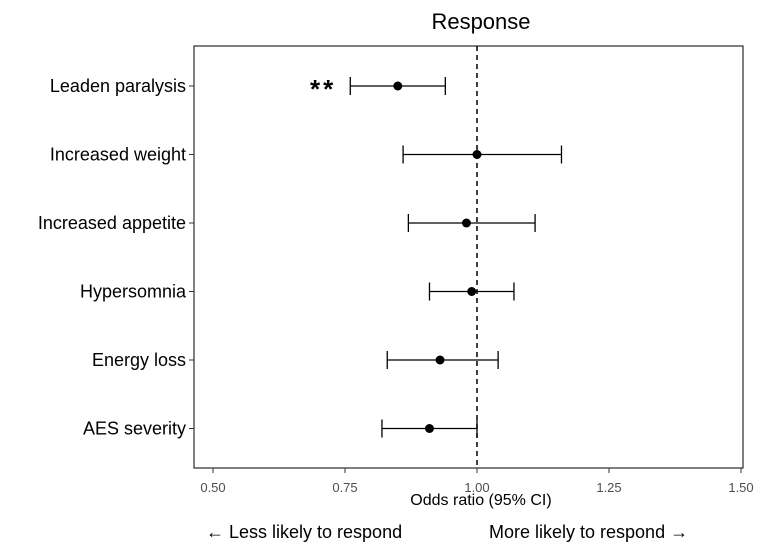 Image resolution: width=760 pixels, height=549 pixels. I want to click on chart-title: Response, so click(480, 21).